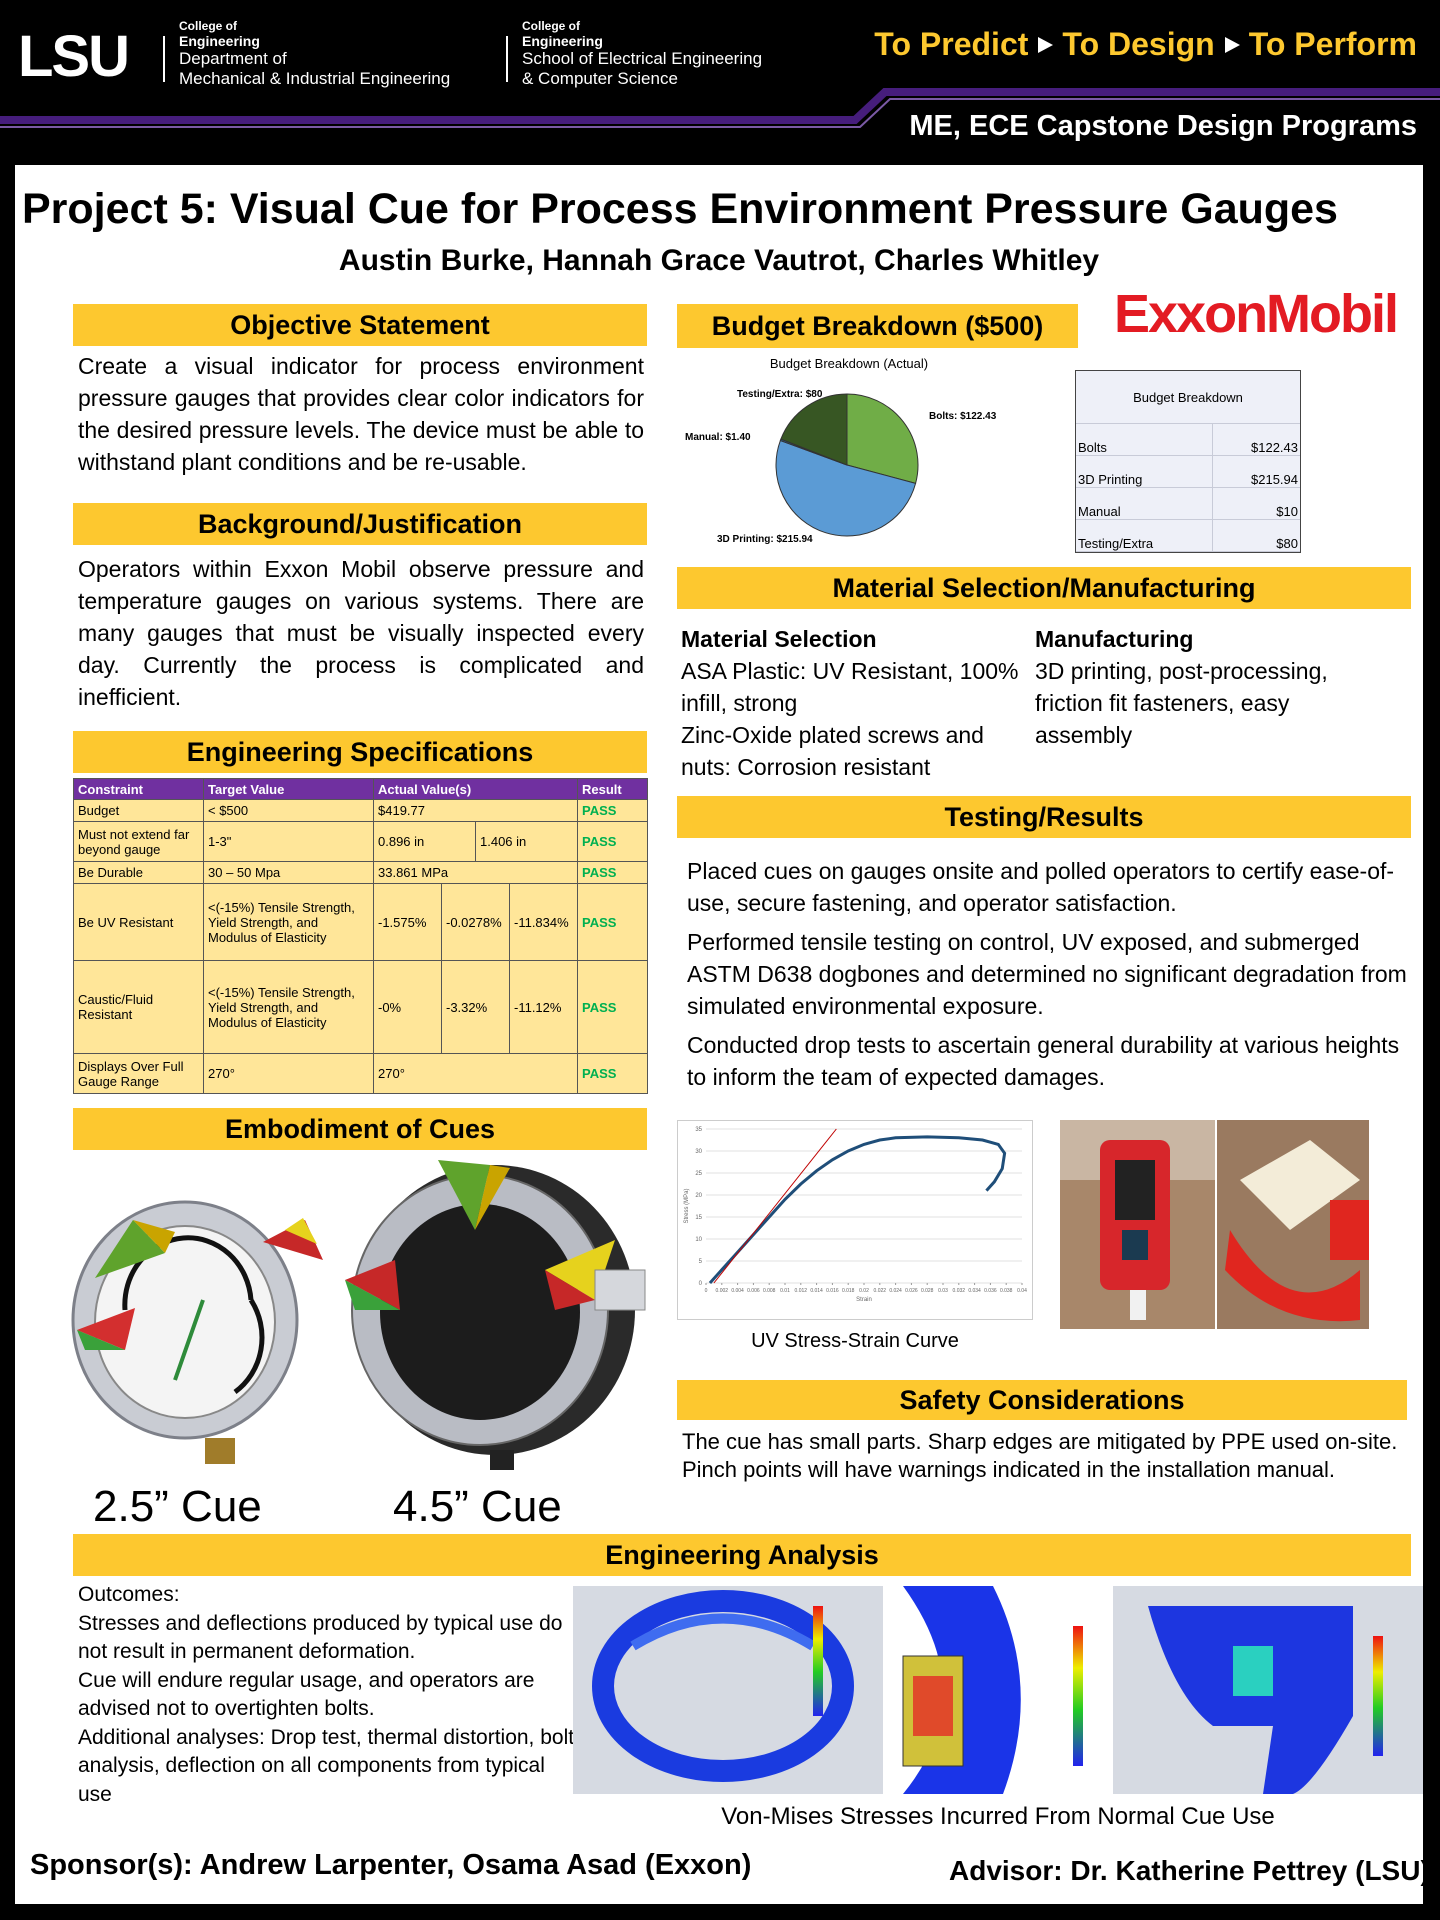  What do you see at coordinates (849, 363) in the screenshot?
I see `pie-title: Budget Breakdown (Actual)` at bounding box center [849, 363].